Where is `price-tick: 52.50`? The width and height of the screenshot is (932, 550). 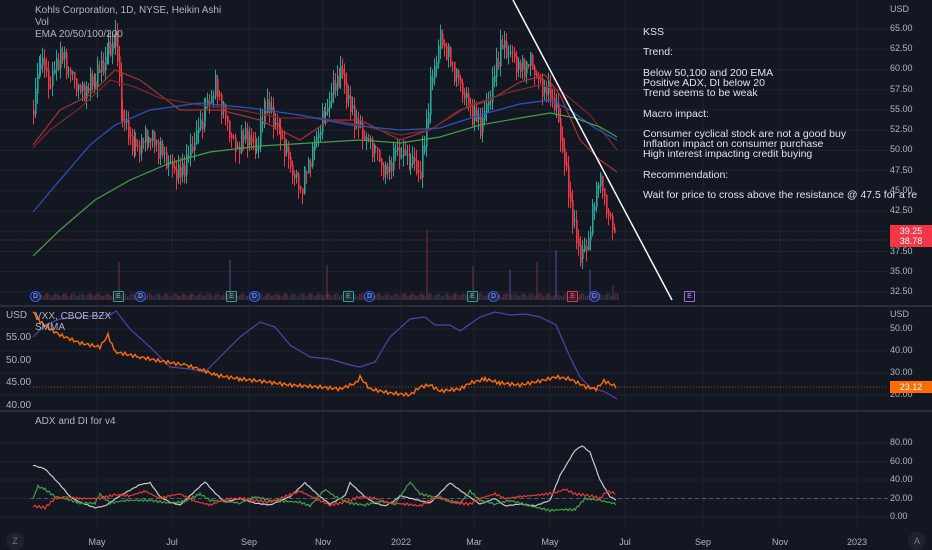 price-tick: 52.50 is located at coordinates (901, 129).